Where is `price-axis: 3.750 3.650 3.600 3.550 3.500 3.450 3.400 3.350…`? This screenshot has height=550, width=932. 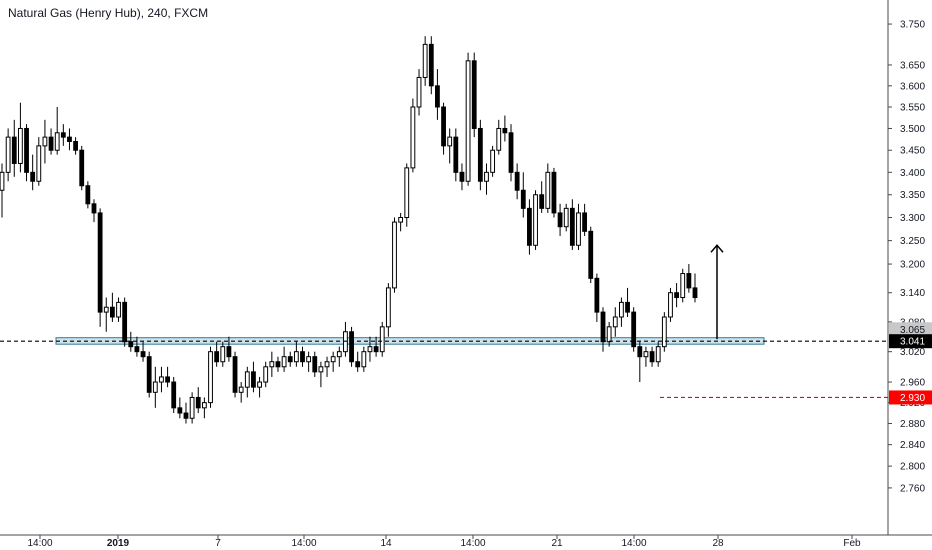 price-axis: 3.750 3.650 3.600 3.550 3.500 3.450 3.400 3.350… is located at coordinates (906, 257).